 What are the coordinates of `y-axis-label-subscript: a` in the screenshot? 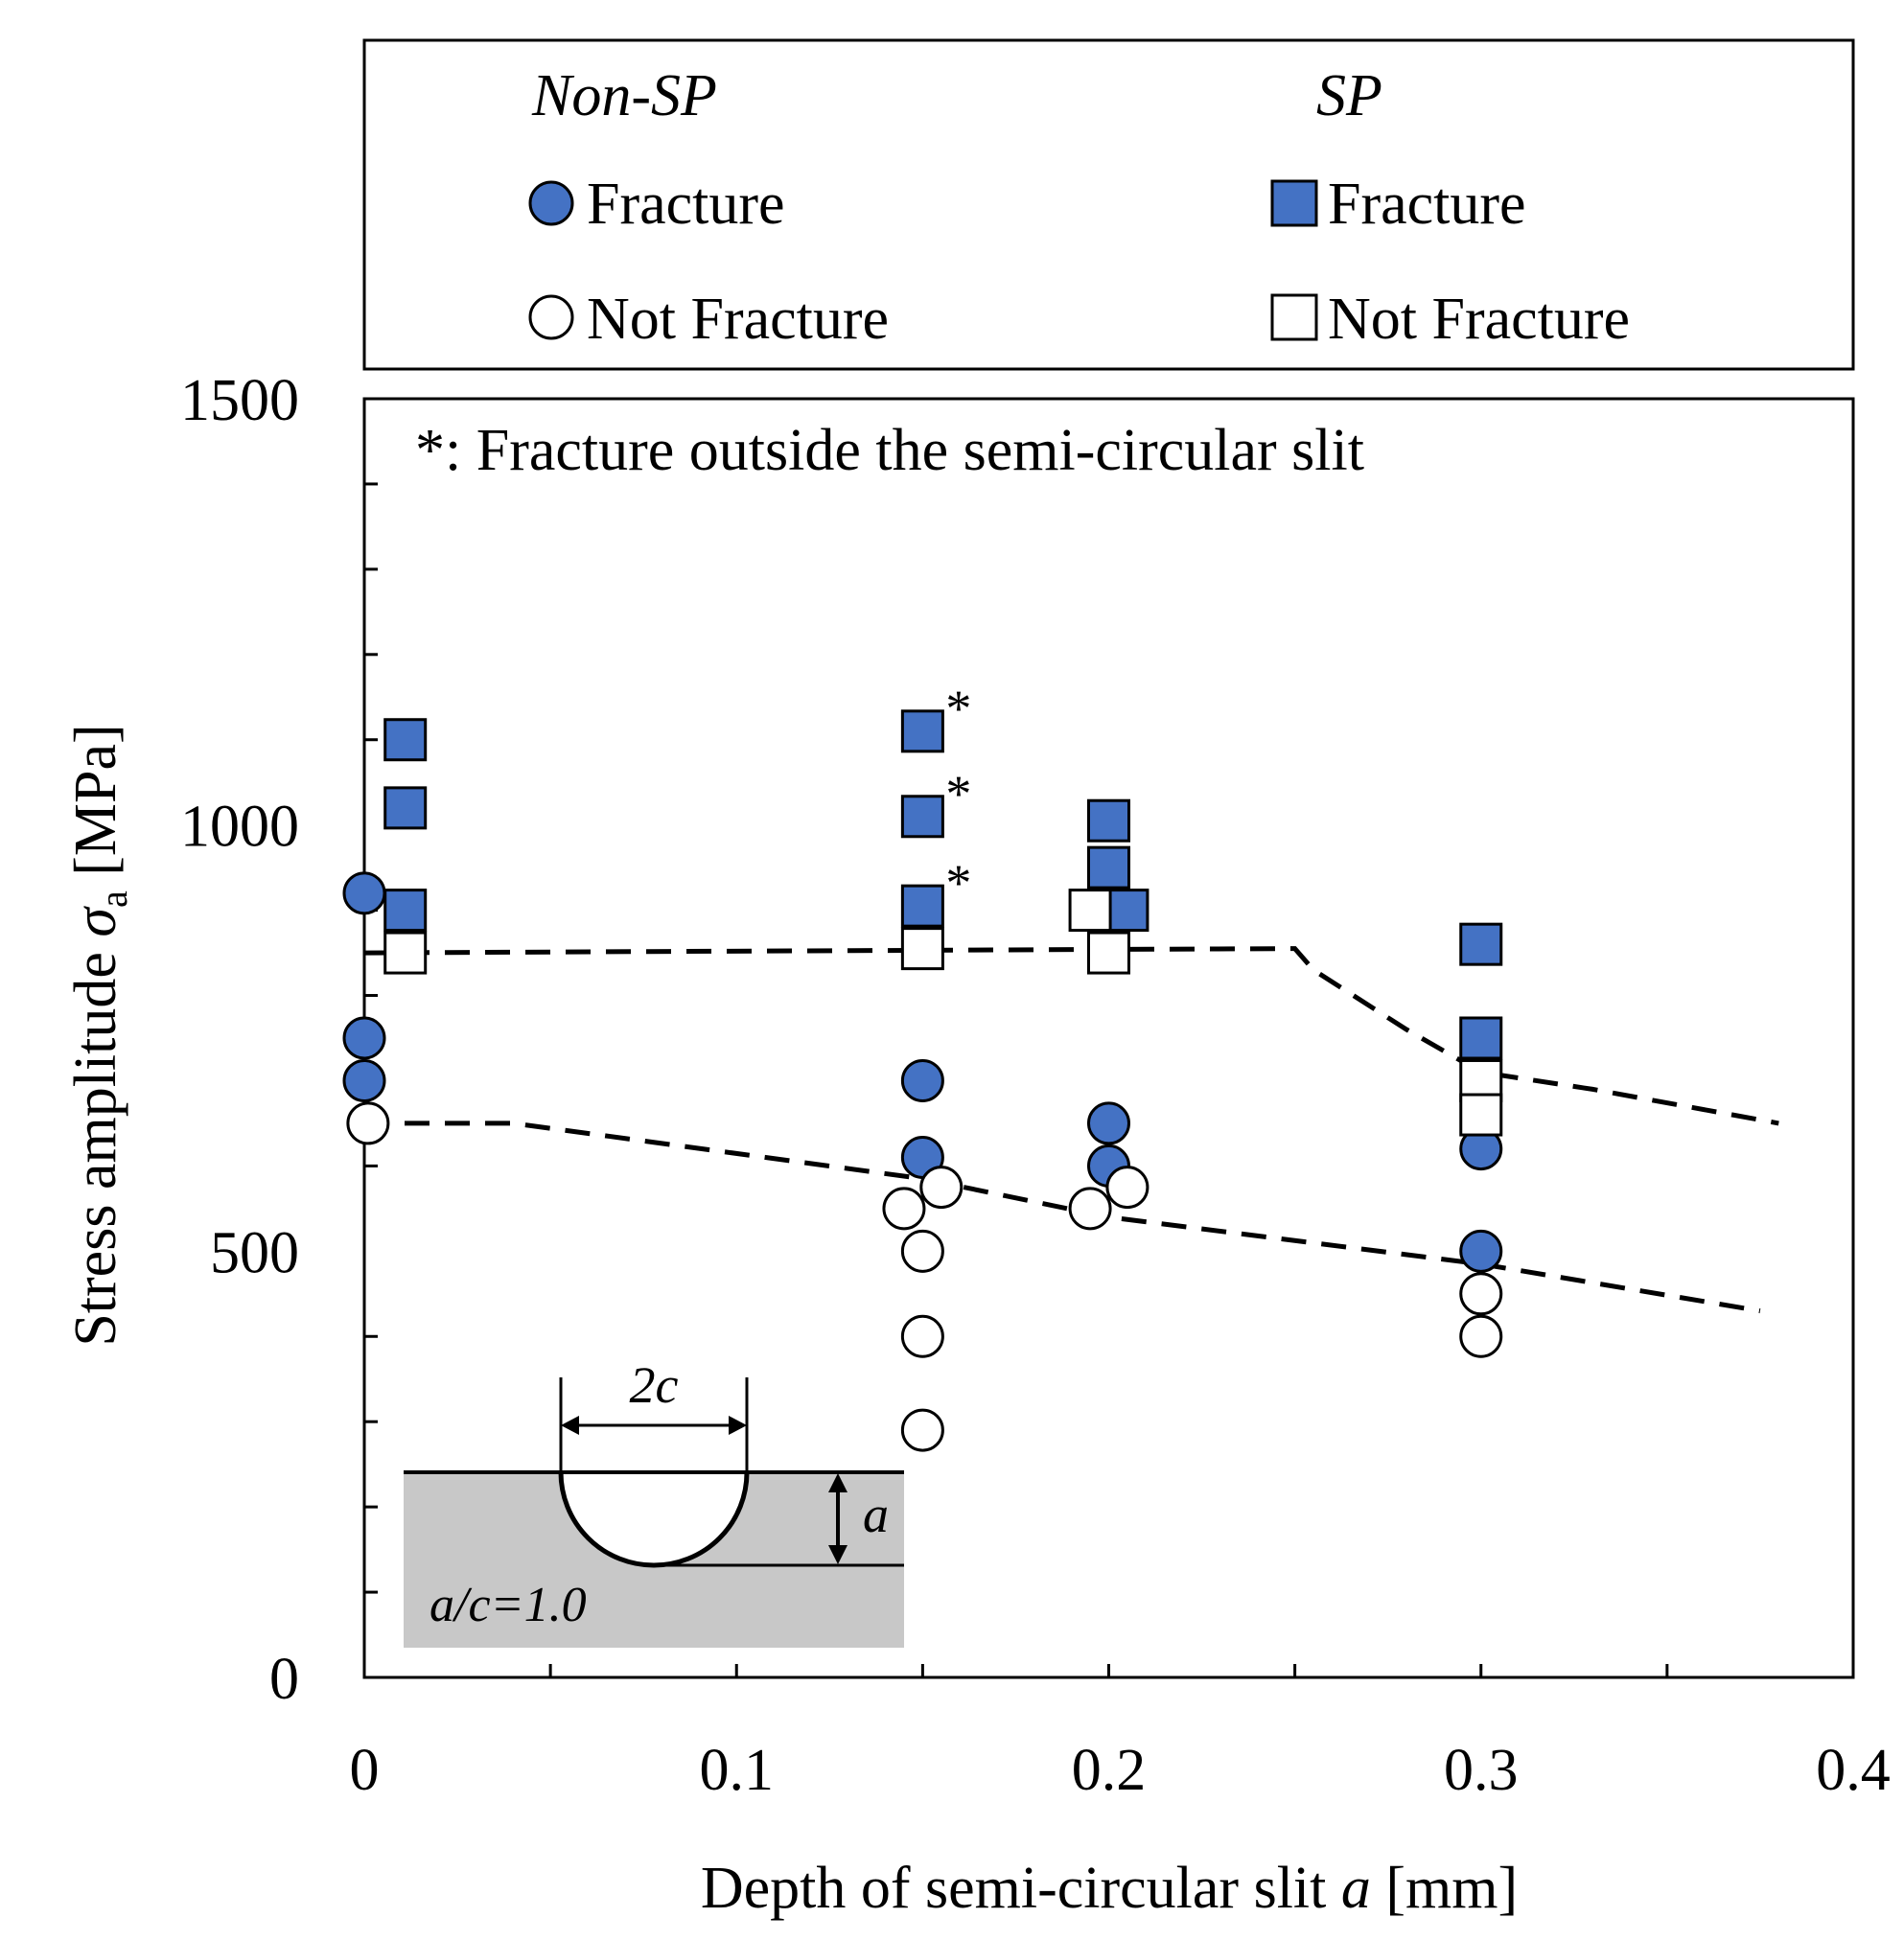 It's located at (114, 899).